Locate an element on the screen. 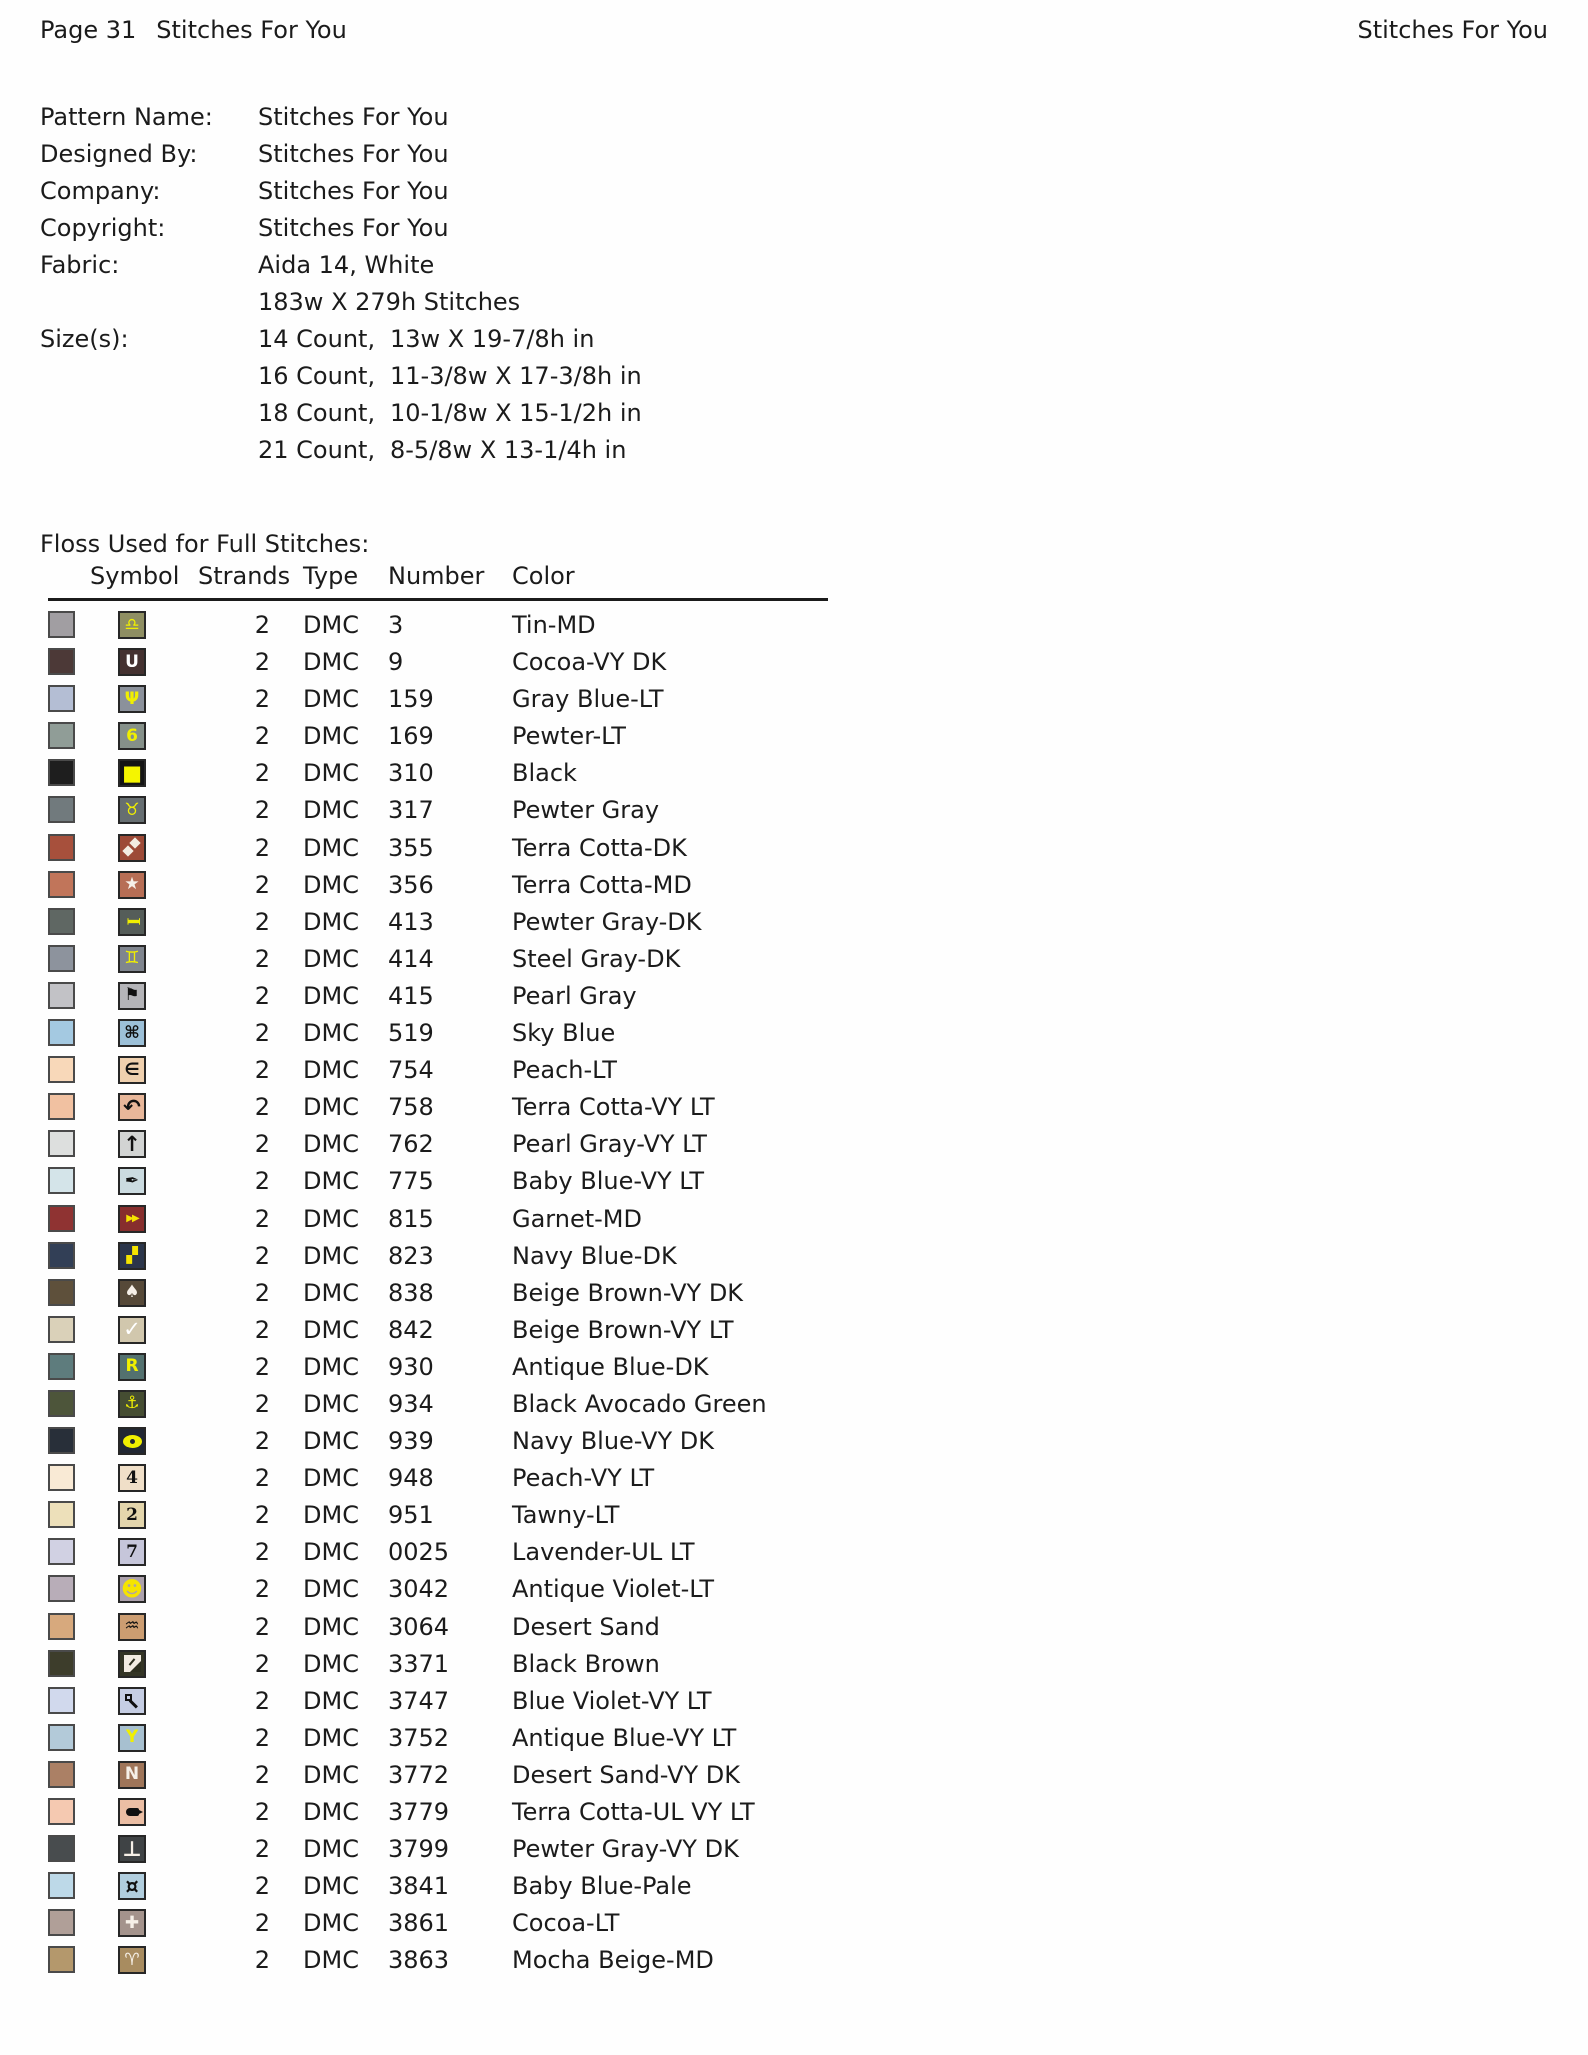  number-cell: 758 is located at coordinates (411, 1107).